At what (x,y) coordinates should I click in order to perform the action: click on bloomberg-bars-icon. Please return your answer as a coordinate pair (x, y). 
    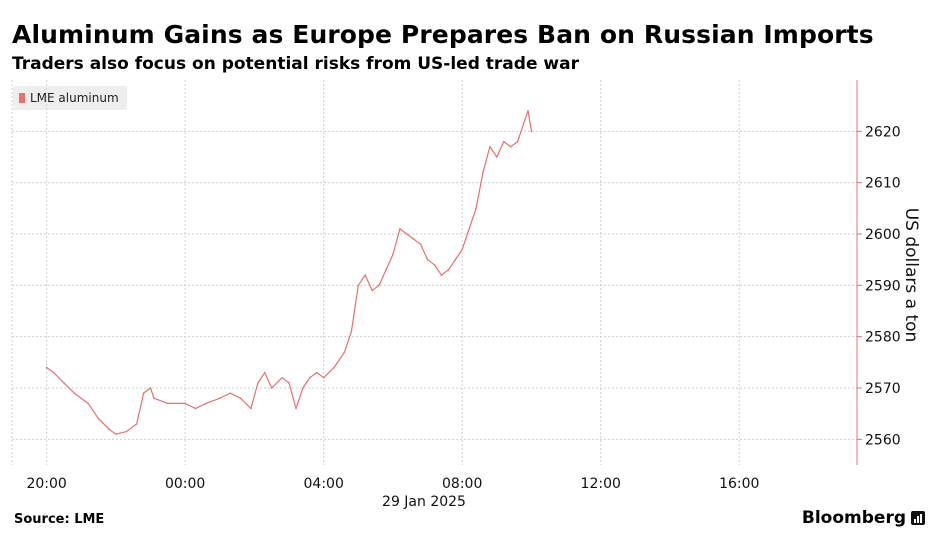
    Looking at the image, I should click on (918, 518).